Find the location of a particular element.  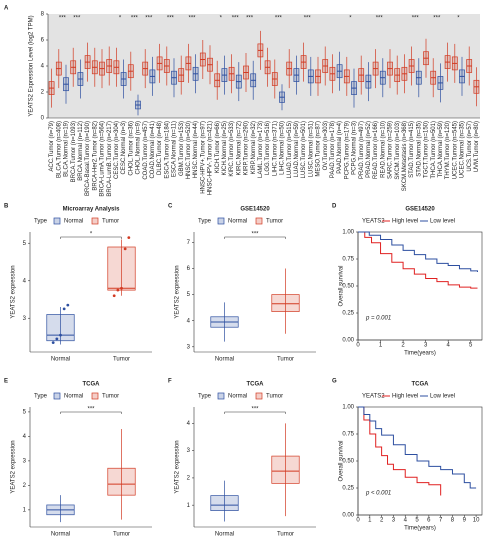

x-tick-label: THCA.Normal (n=59) is located at coordinates (441, 149).